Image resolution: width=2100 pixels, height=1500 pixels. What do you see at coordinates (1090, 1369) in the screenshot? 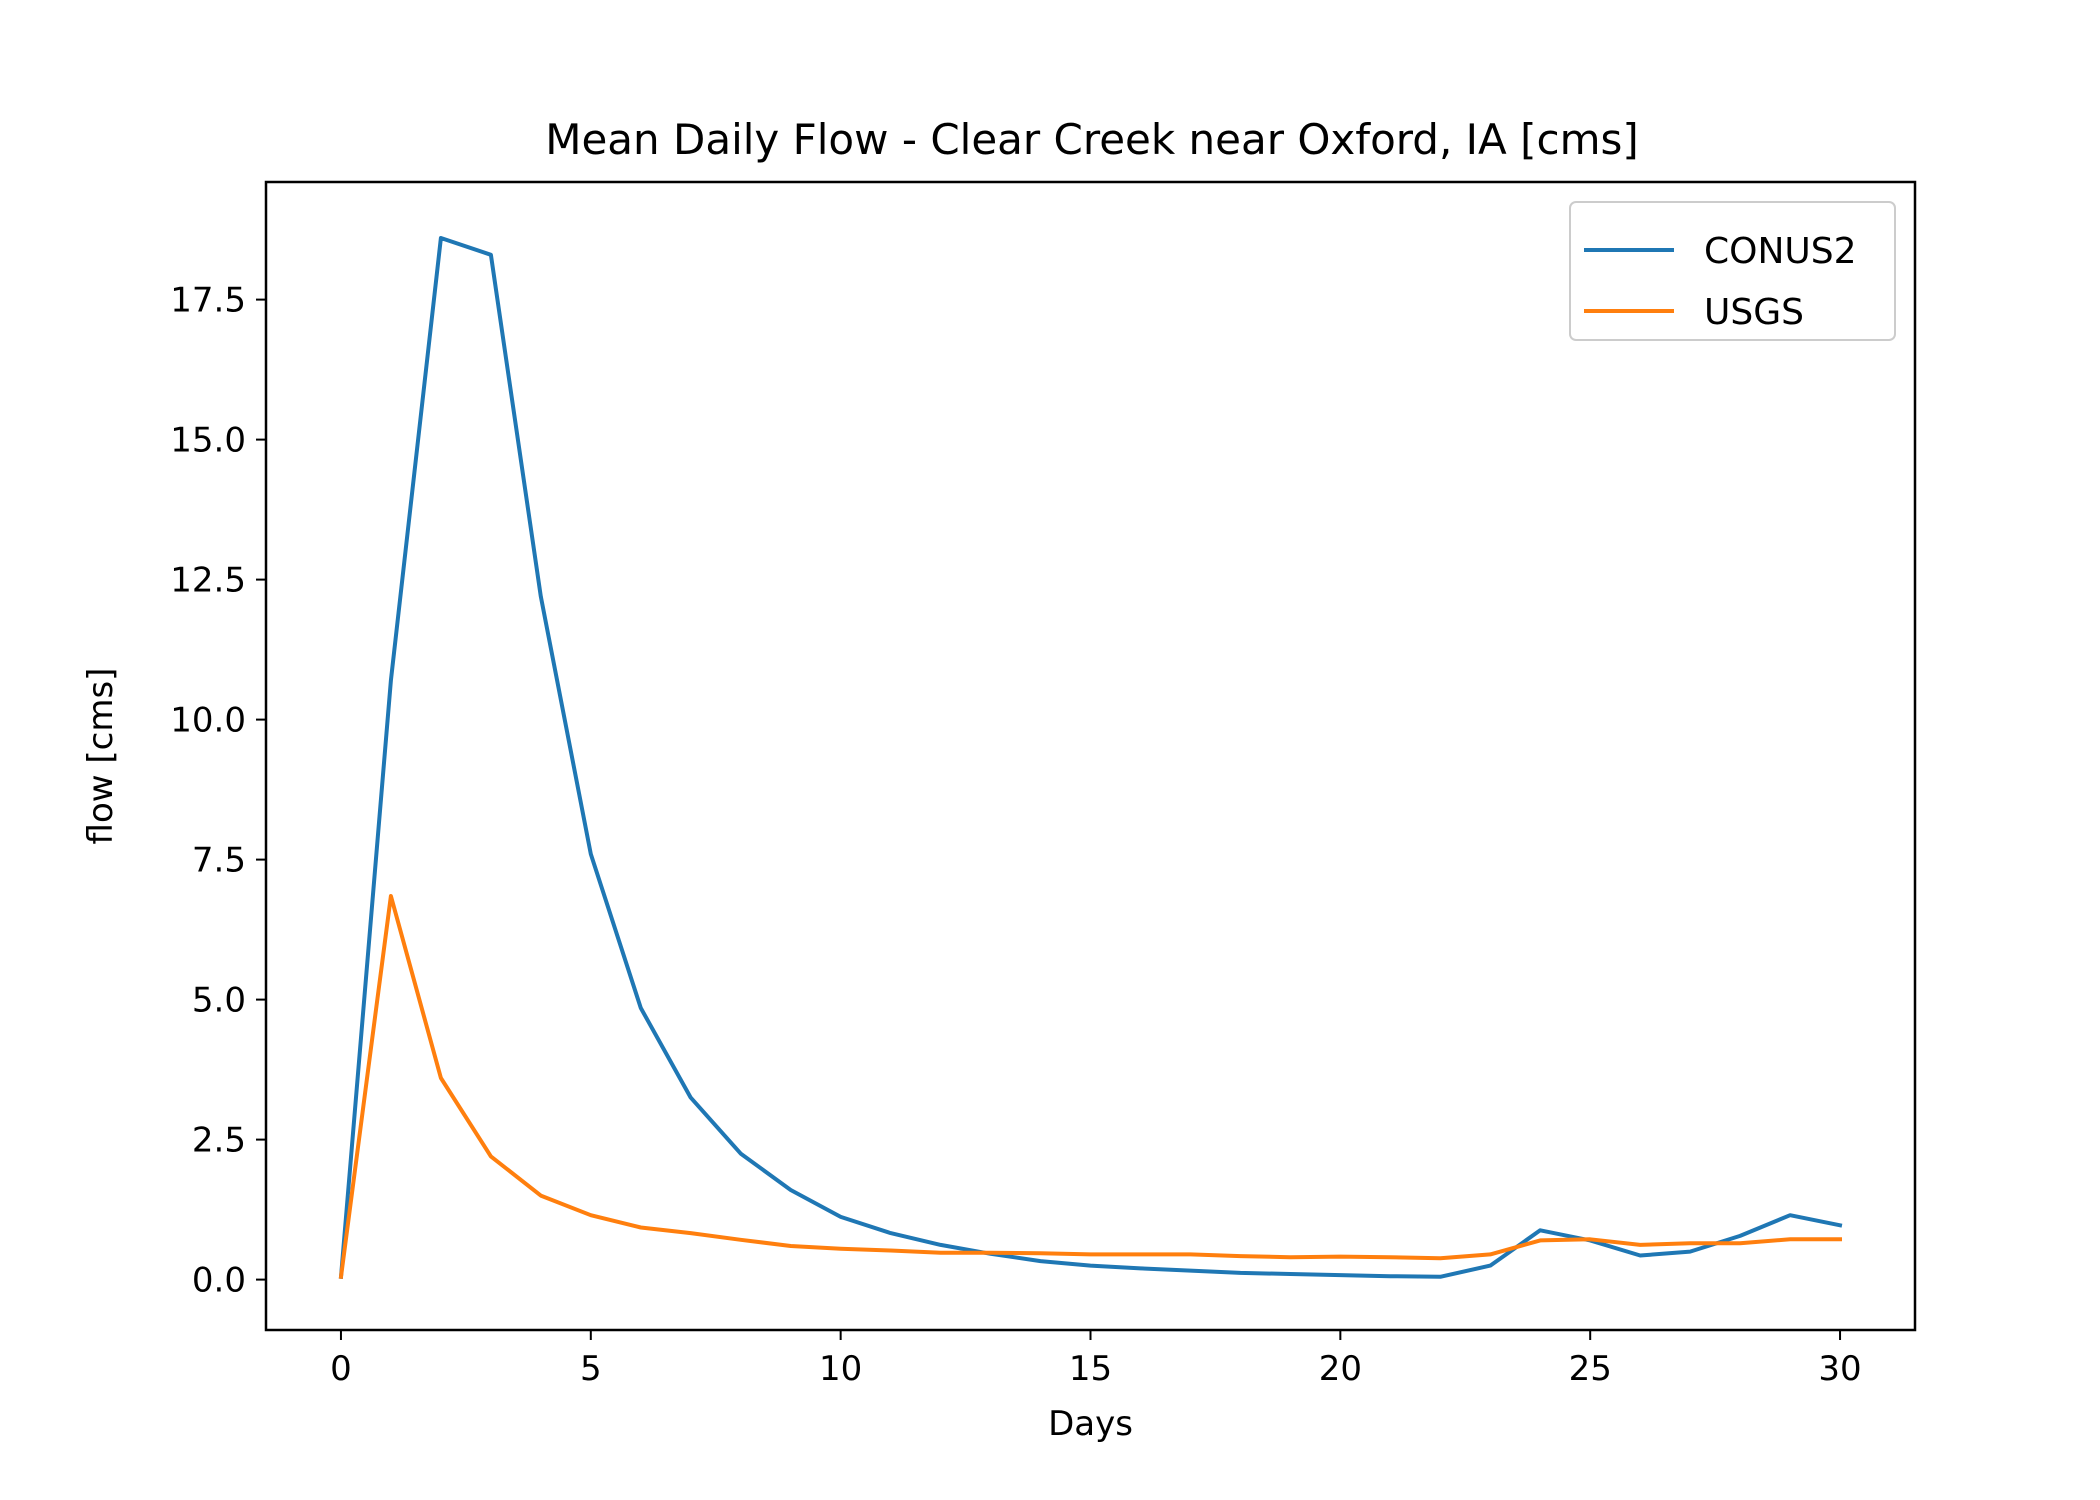
I see `x-tick-label: 15` at bounding box center [1090, 1369].